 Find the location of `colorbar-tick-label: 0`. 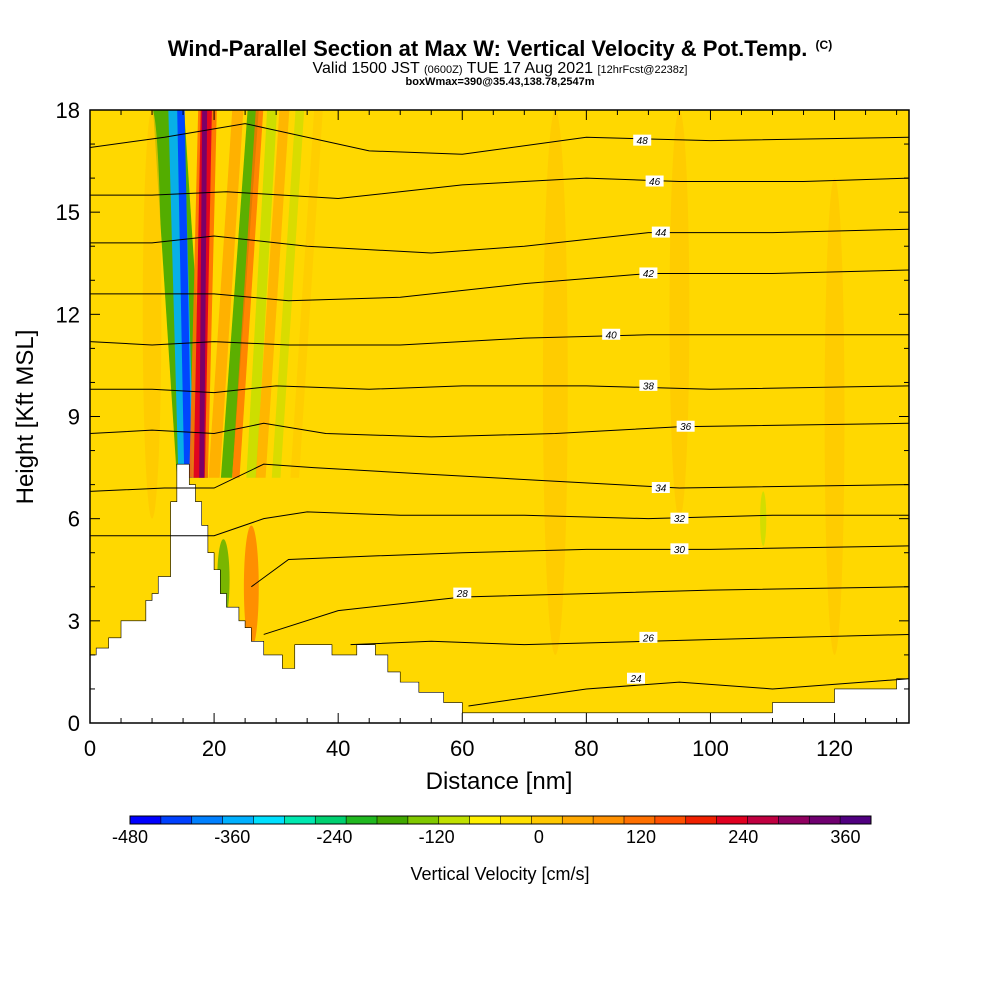

colorbar-tick-label: 0 is located at coordinates (539, 837).